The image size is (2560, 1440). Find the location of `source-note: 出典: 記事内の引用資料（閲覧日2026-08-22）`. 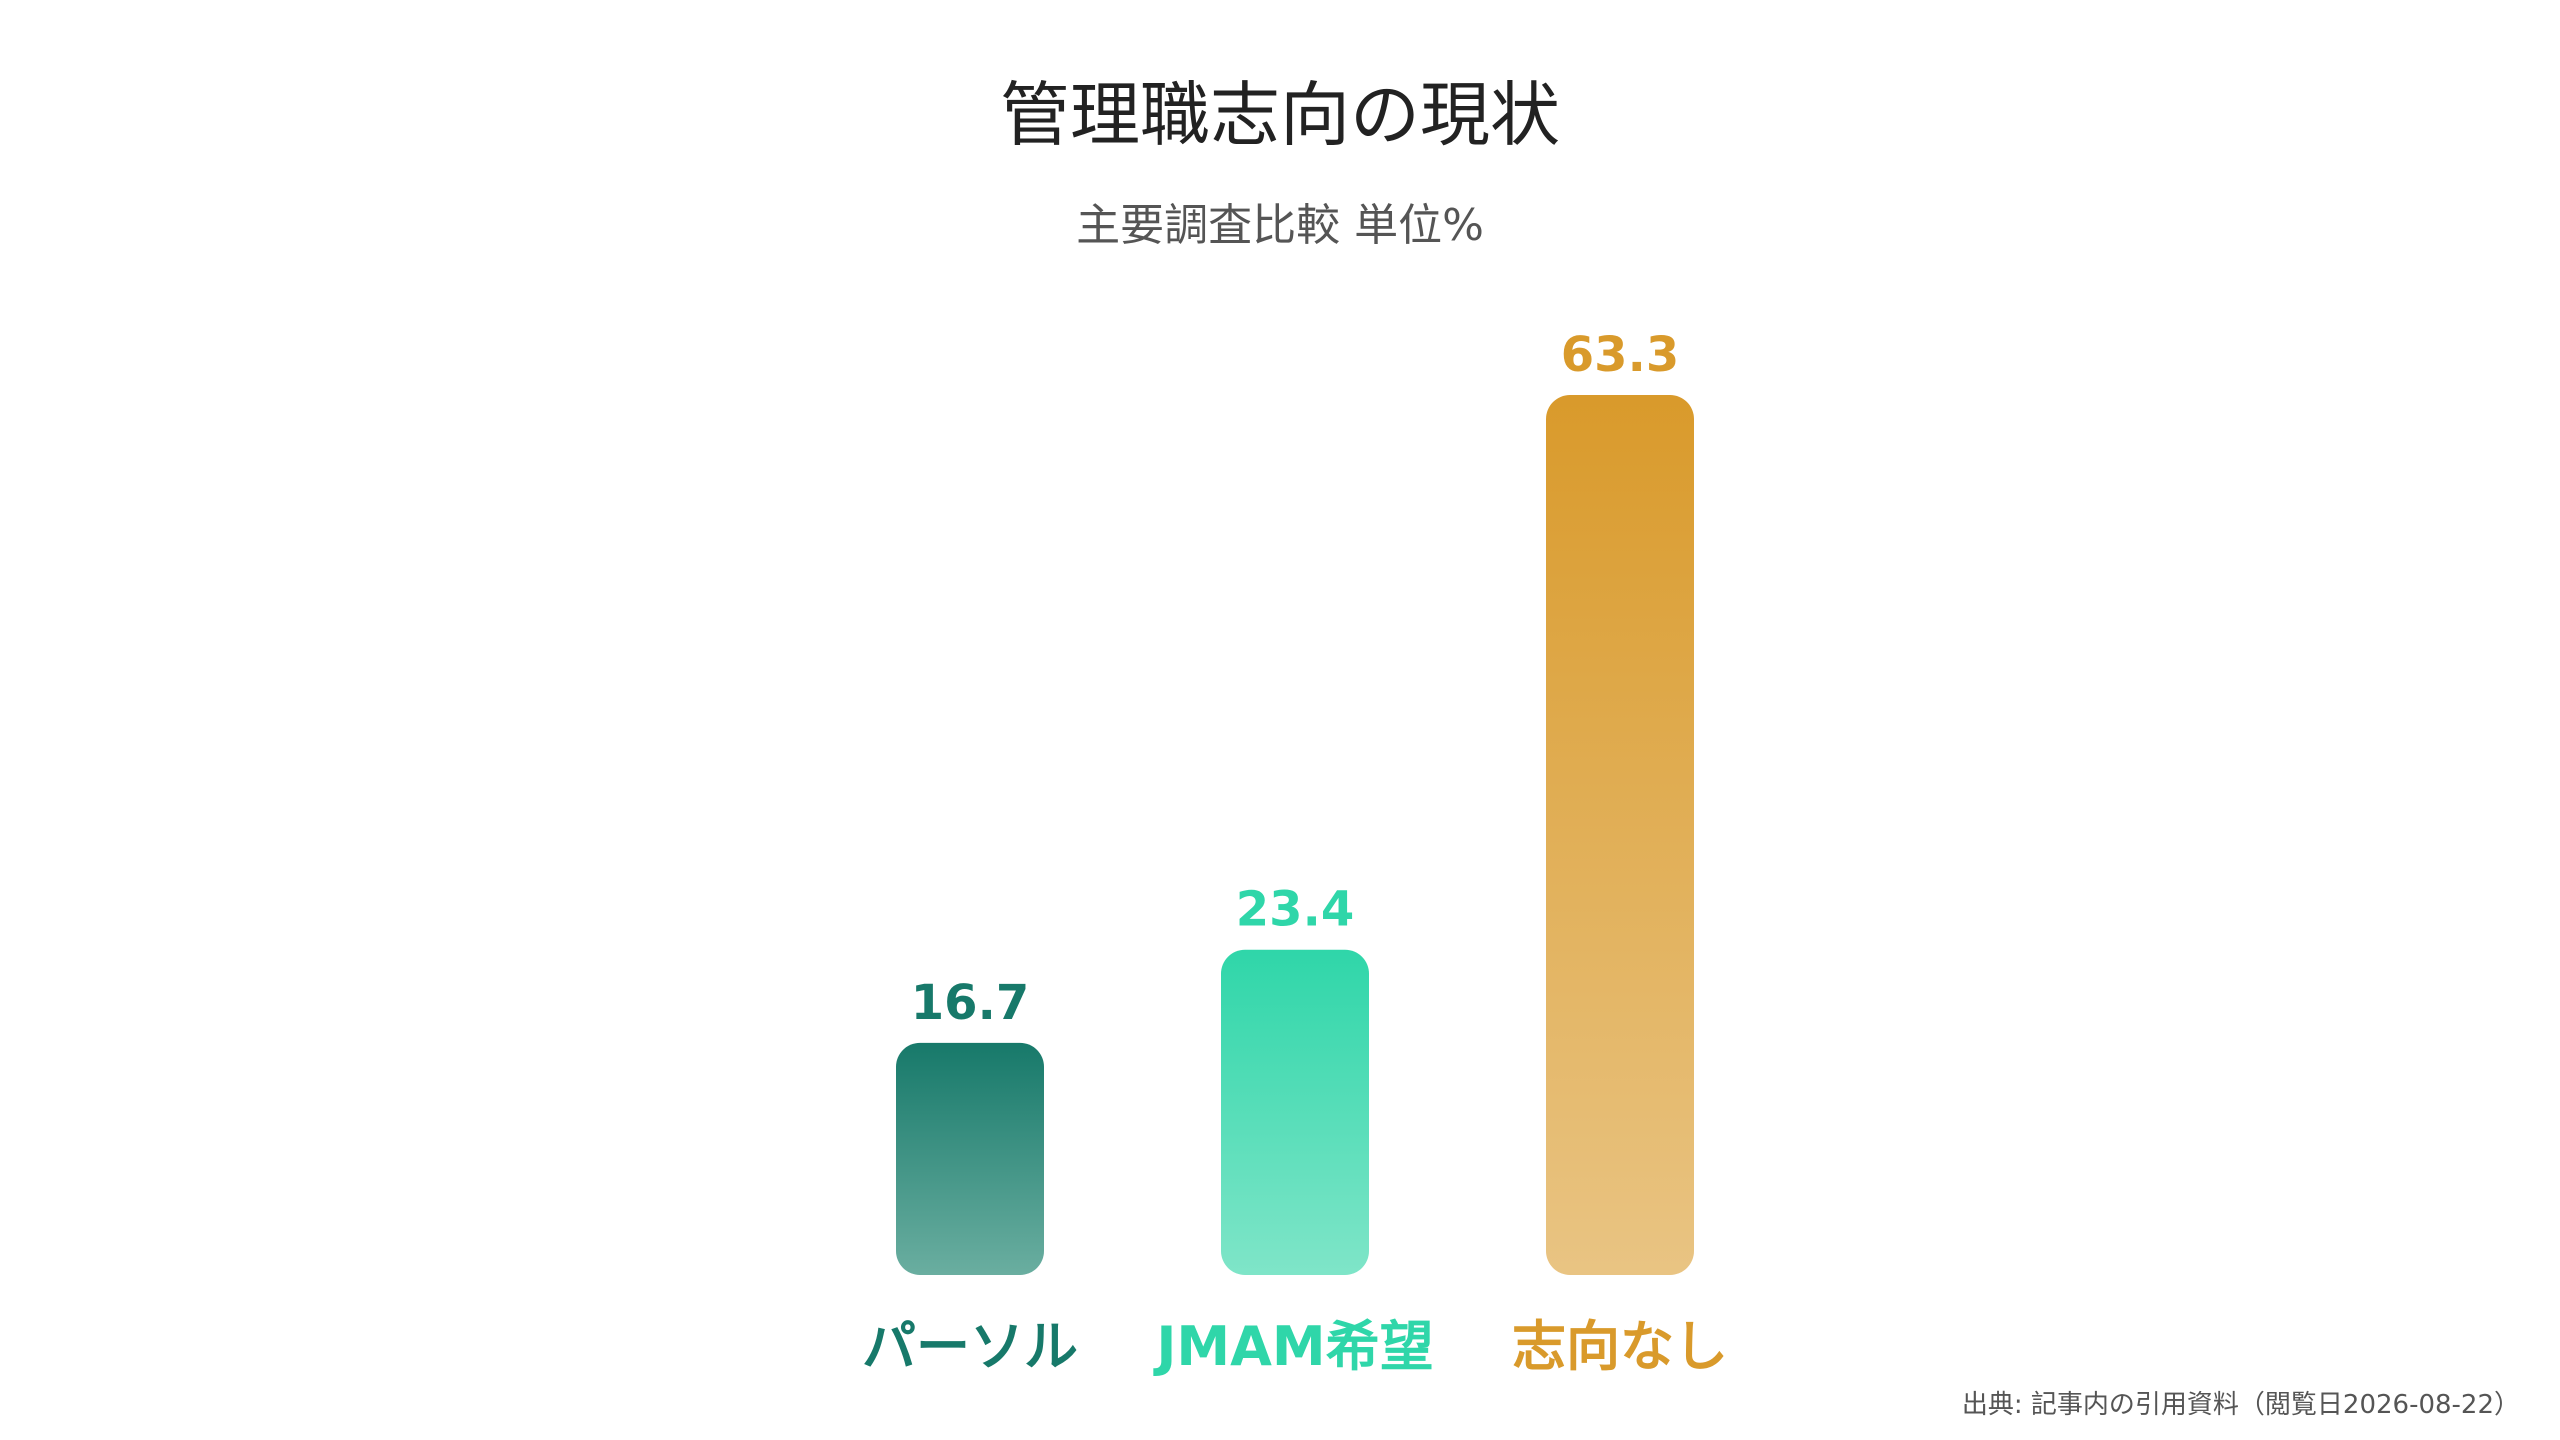

source-note: 出典: 記事内の引用資料（閲覧日2026-08-22） is located at coordinates (2240, 1405).